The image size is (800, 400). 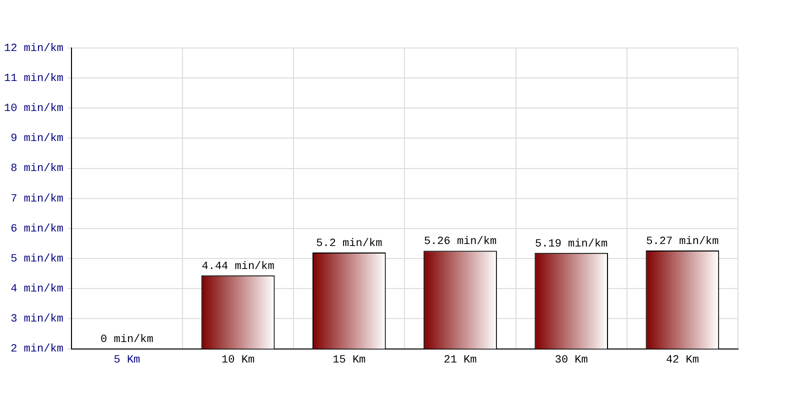 I want to click on y-tick-label: 6 min/km, so click(x=37, y=229).